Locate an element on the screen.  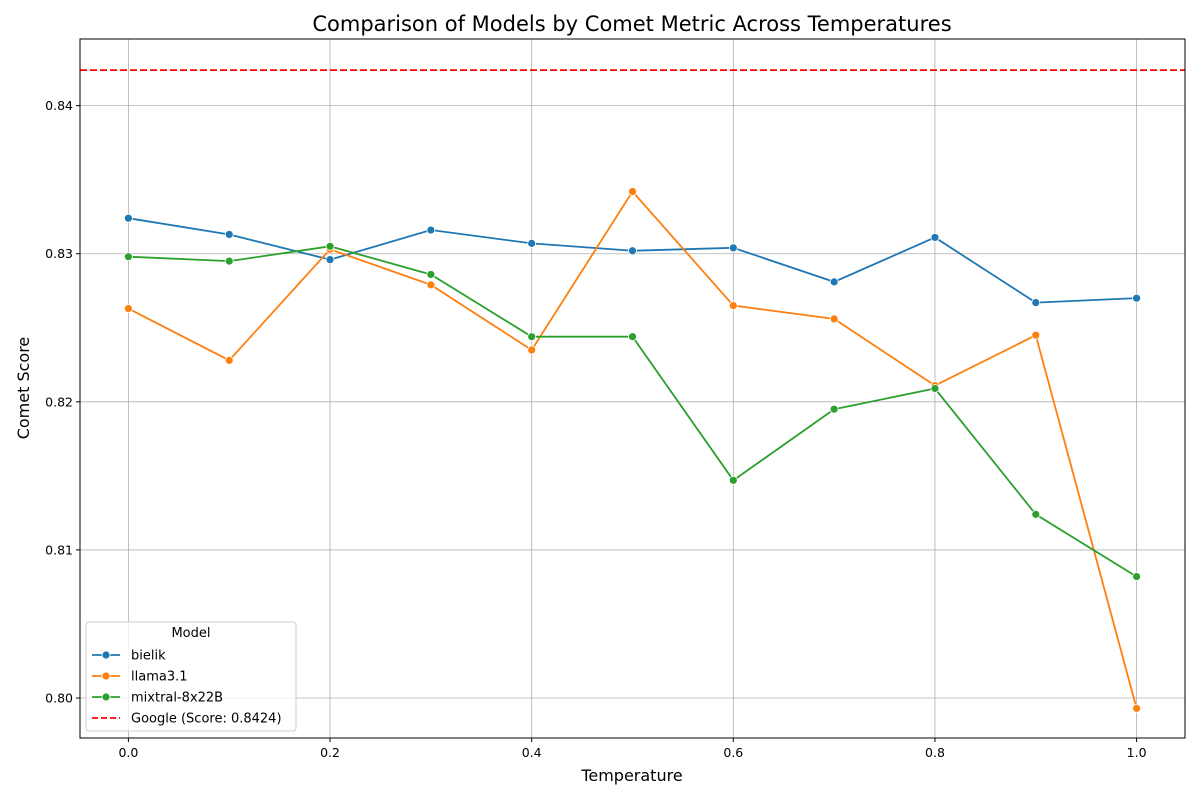
legend-item-google: Google (Score: 0.8424) is located at coordinates (187, 719).